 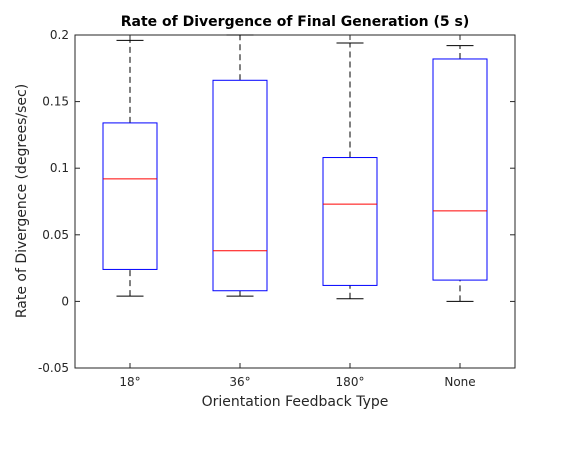 What do you see at coordinates (59, 168) in the screenshot?
I see `y-tick-label: 0.1` at bounding box center [59, 168].